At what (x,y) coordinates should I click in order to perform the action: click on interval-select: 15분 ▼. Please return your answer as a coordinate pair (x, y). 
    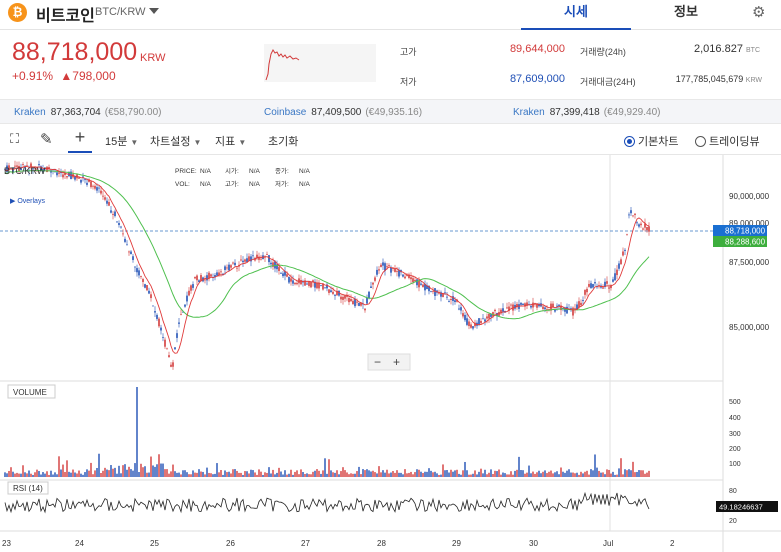
    Looking at the image, I should click on (121, 141).